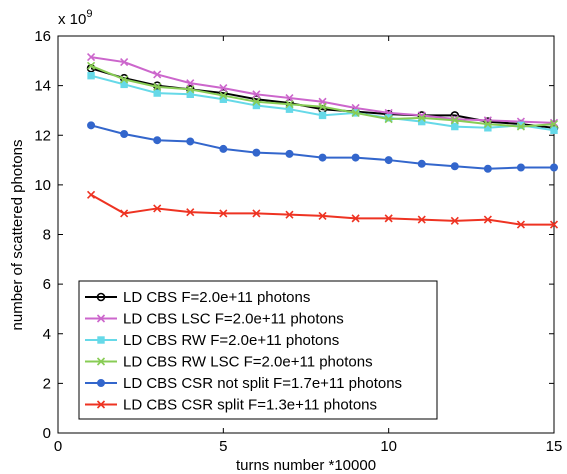  I want to click on legend-item-5: LD CBS CSR split F=1.3e+11 photons, so click(231, 405).